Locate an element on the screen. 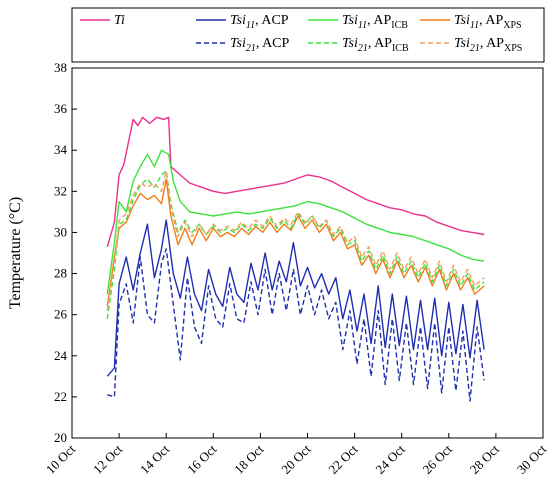  x-tick-label: 16 Oct is located at coordinates (202, 459).